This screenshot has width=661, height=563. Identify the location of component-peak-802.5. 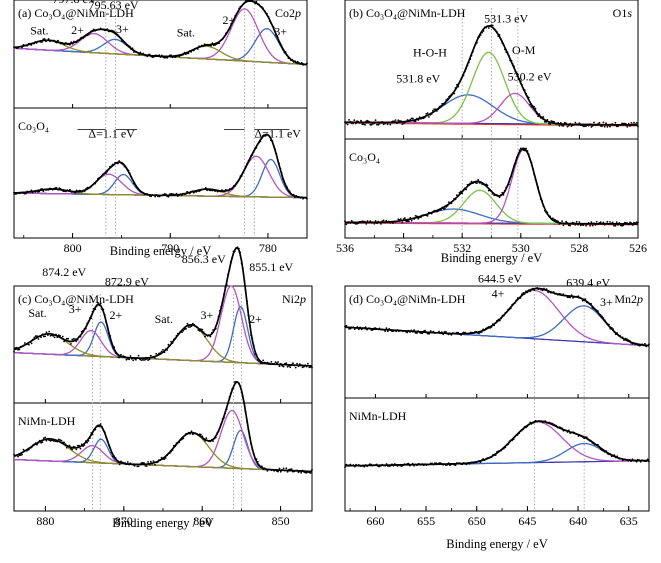
(160, 52).